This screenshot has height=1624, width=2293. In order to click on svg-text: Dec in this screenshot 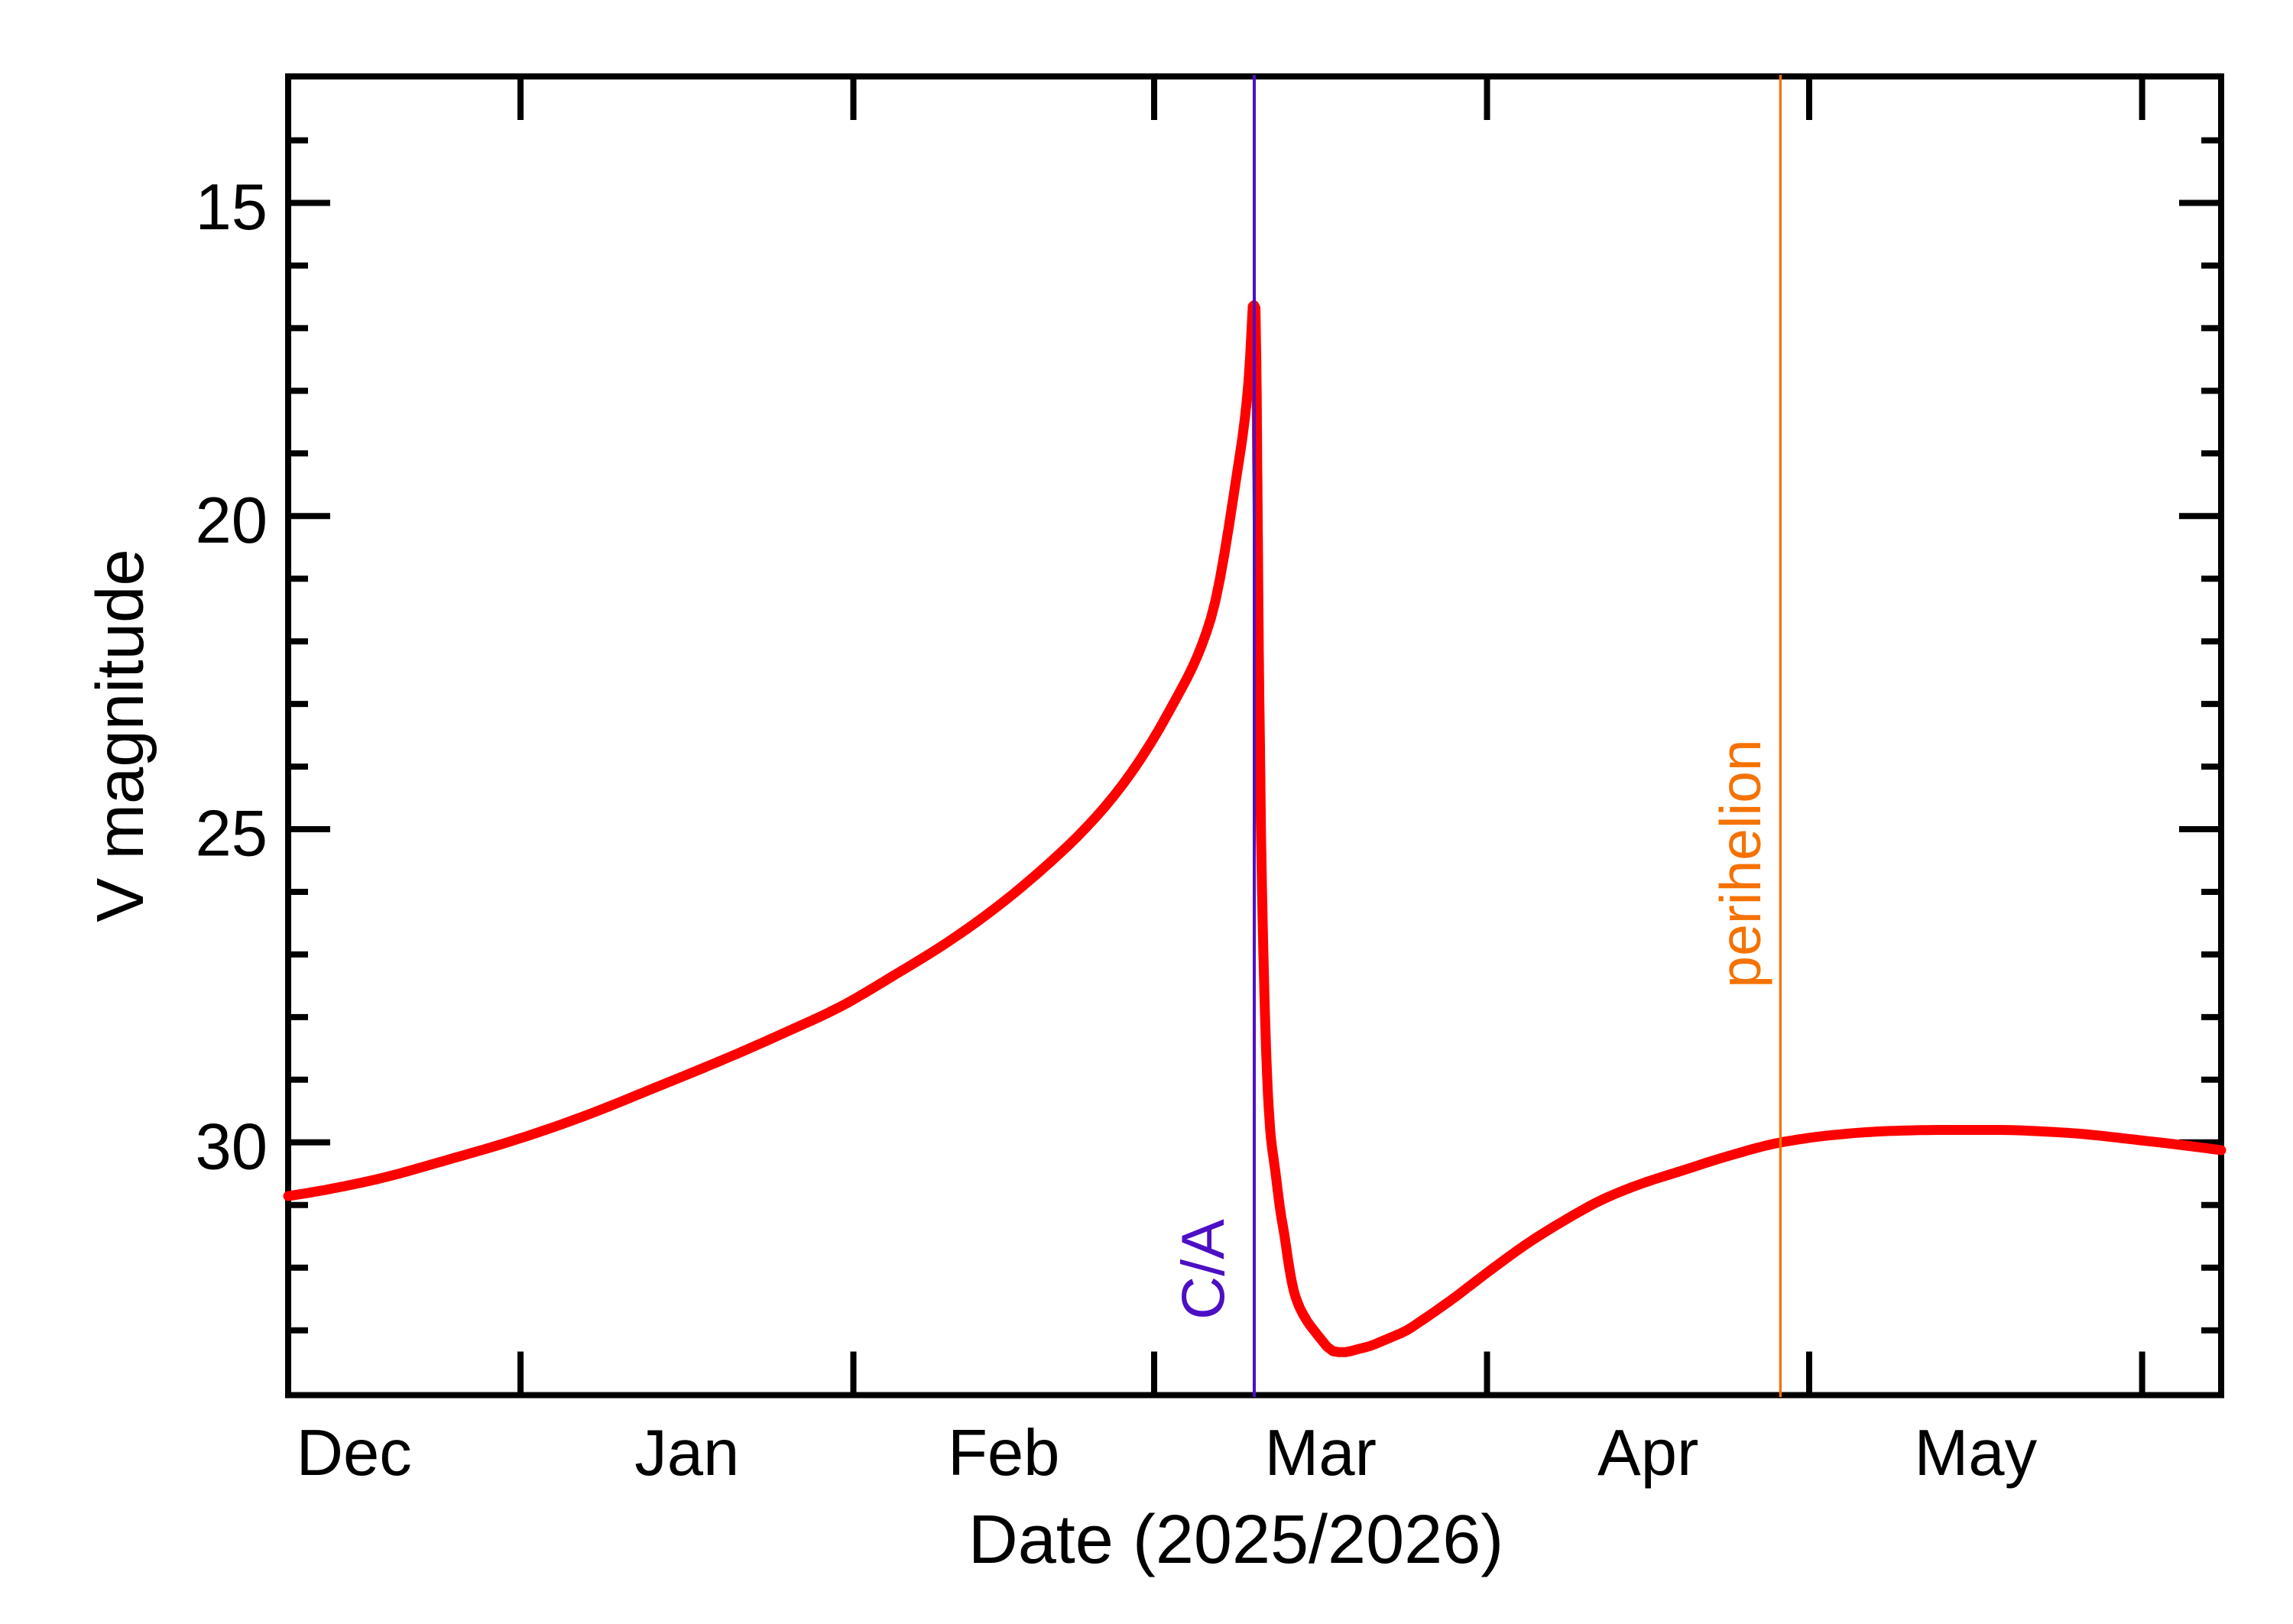, I will do `click(355, 1453)`.